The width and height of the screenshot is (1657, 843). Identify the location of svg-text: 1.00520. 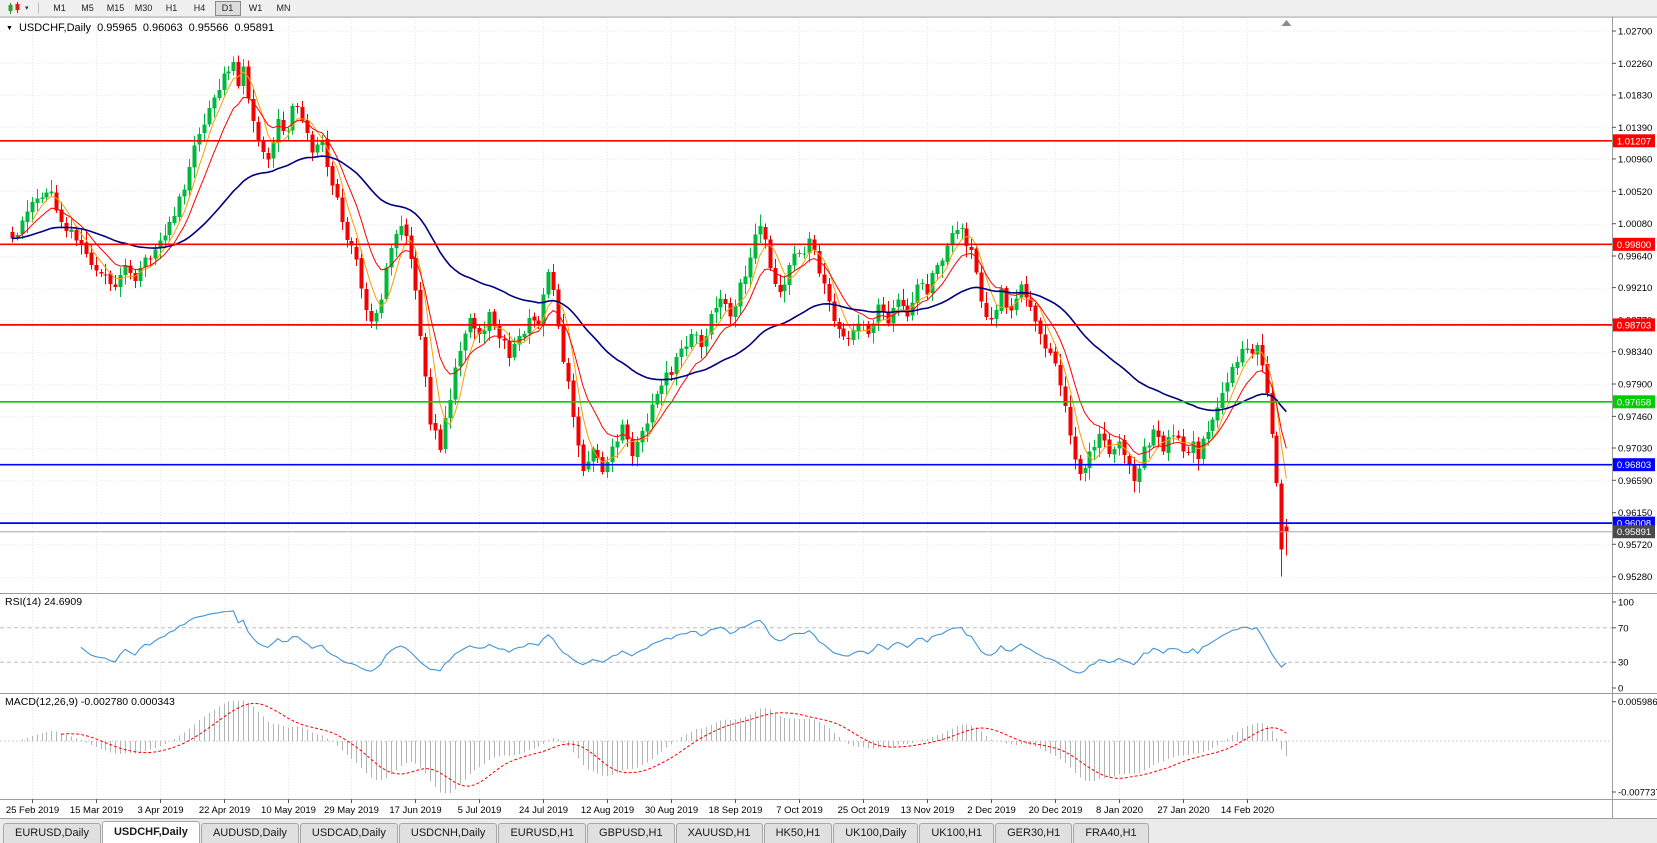
(1635, 192).